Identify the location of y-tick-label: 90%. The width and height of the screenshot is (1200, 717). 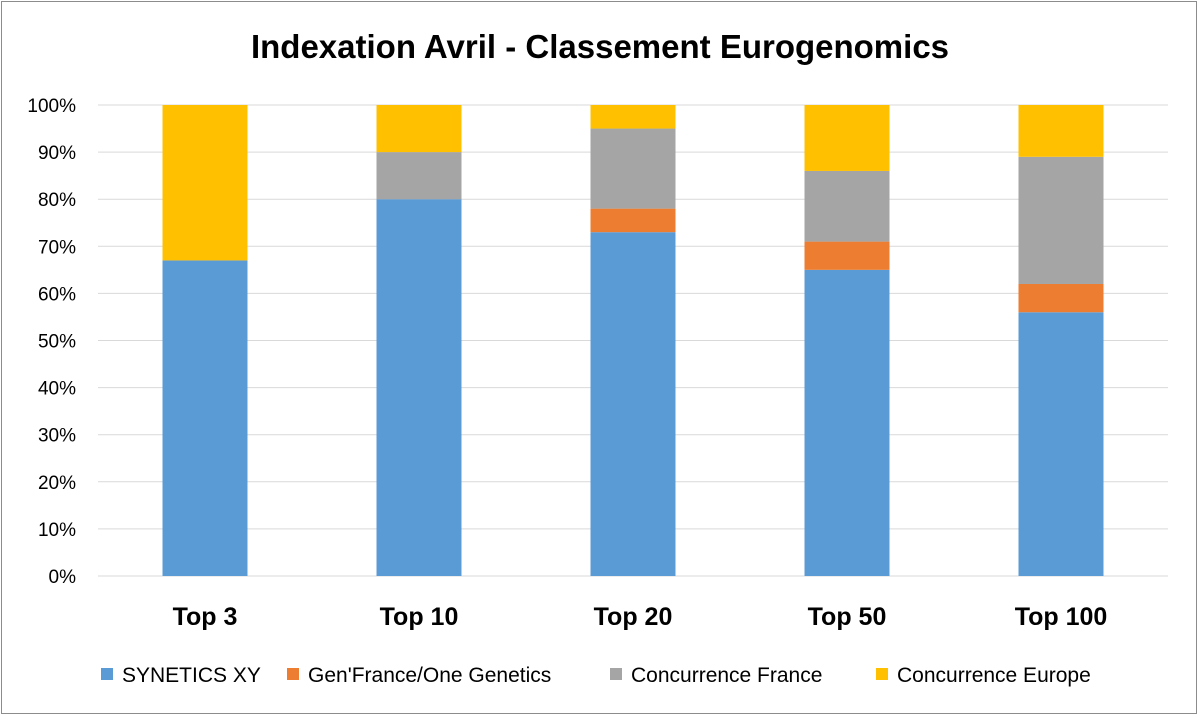
(57, 153).